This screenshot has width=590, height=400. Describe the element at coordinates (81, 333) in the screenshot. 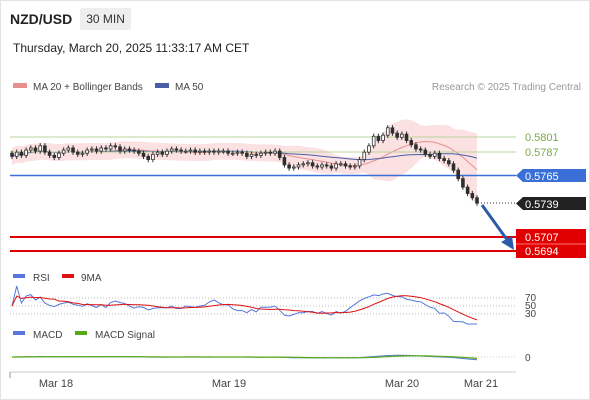

I see `macd-signal-legend-swatch` at that location.